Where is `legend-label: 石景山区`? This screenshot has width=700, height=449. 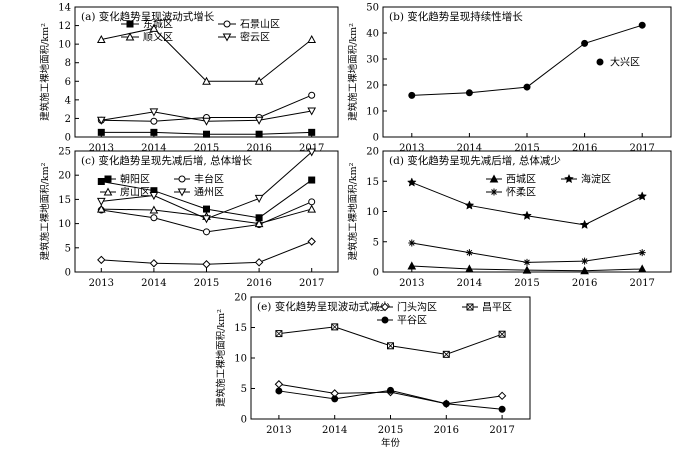 legend-label: 石景山区 is located at coordinates (260, 25).